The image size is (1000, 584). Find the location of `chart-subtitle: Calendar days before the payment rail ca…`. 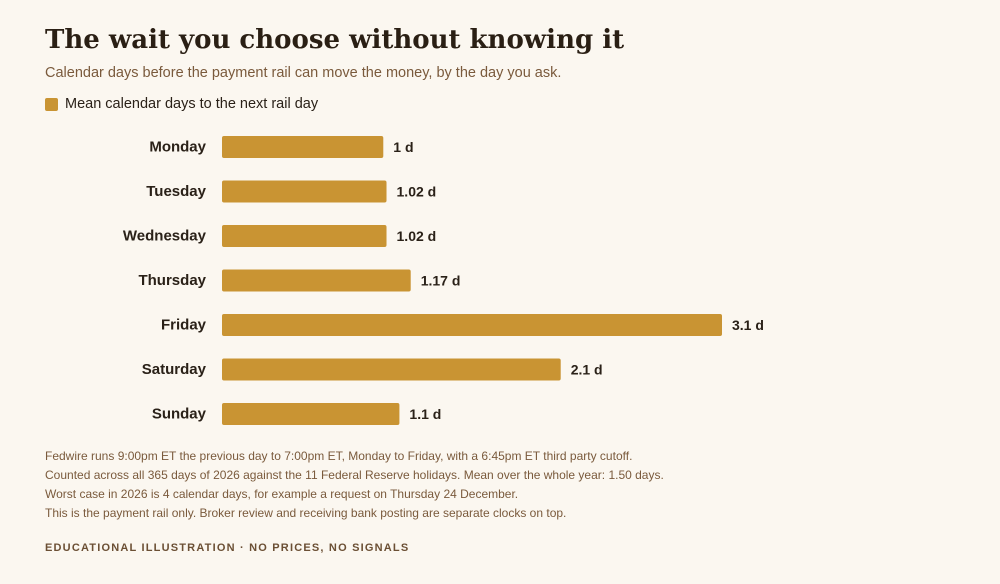

chart-subtitle: Calendar days before the payment rail ca… is located at coordinates (303, 73).